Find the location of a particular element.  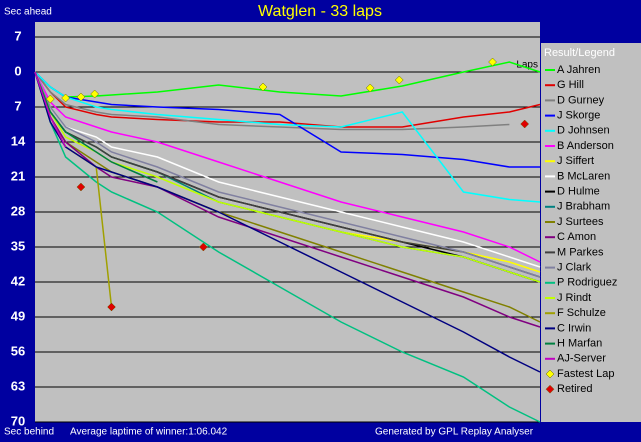

legend-label: F Schulze is located at coordinates (581, 313).